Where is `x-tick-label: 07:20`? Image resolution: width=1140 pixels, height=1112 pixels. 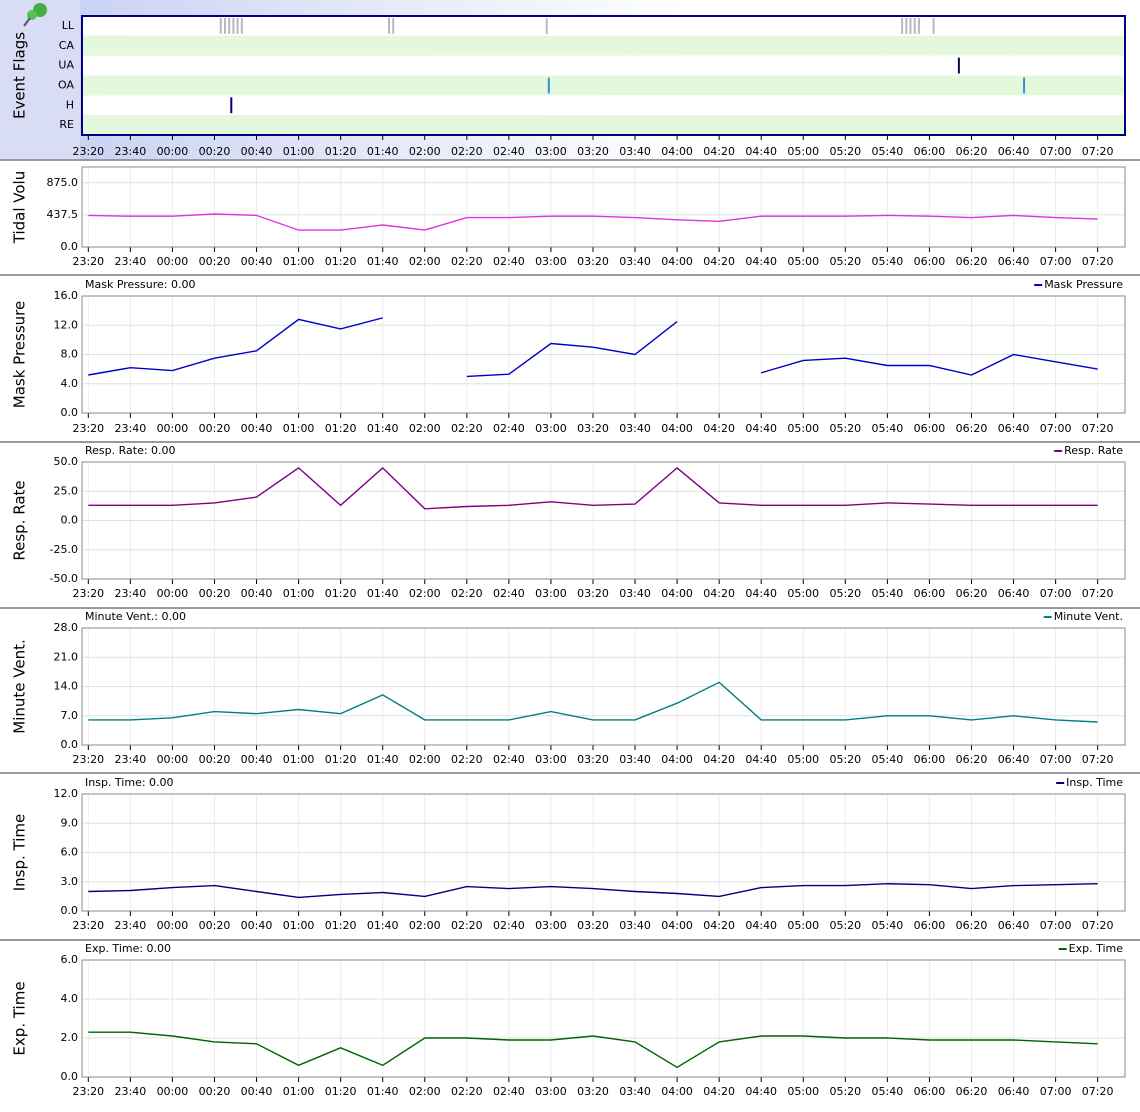 x-tick-label: 07:20 is located at coordinates (1098, 759).